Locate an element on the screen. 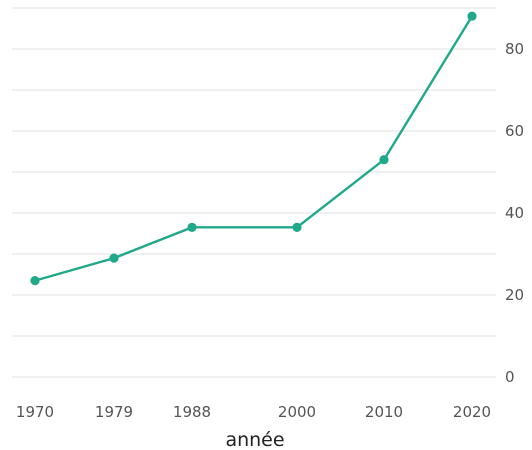  y-tick-label: 40 is located at coordinates (514, 213).